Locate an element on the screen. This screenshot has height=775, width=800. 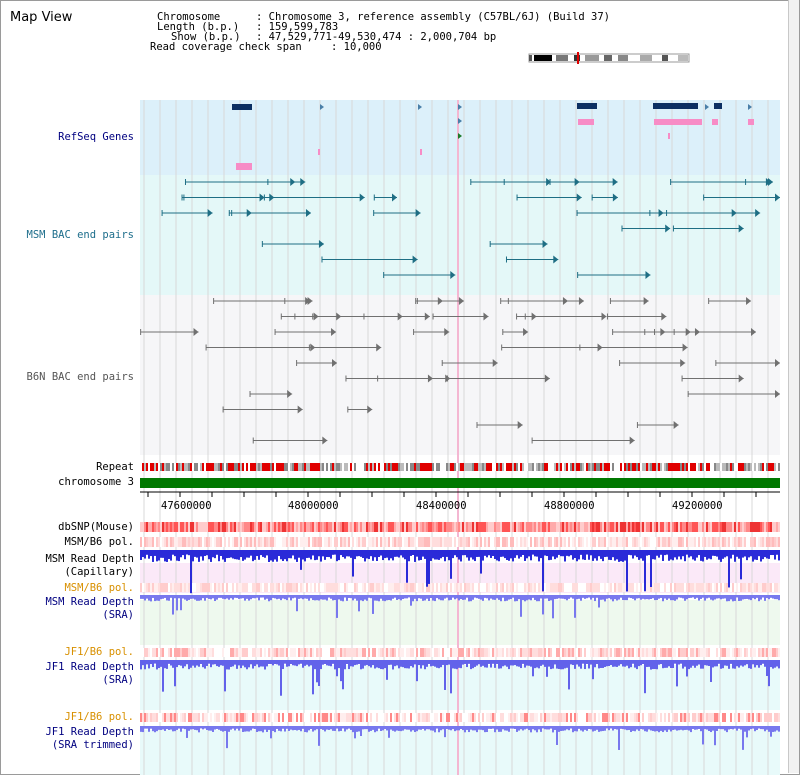
track-label-jf1-b6-pol-2: JF1/B6 pol. is located at coordinates (99, 717).